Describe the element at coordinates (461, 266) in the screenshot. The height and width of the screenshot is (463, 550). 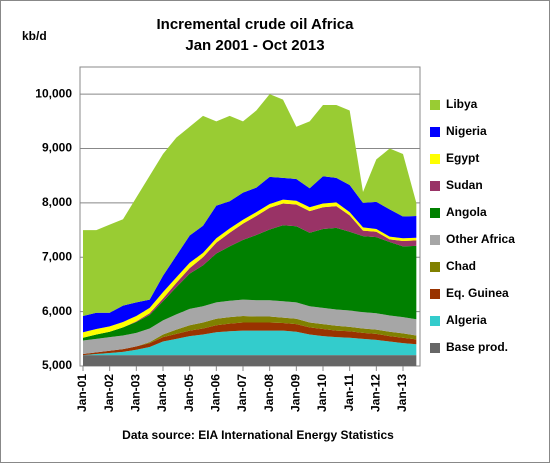
I see `legend-label: Chad` at that location.